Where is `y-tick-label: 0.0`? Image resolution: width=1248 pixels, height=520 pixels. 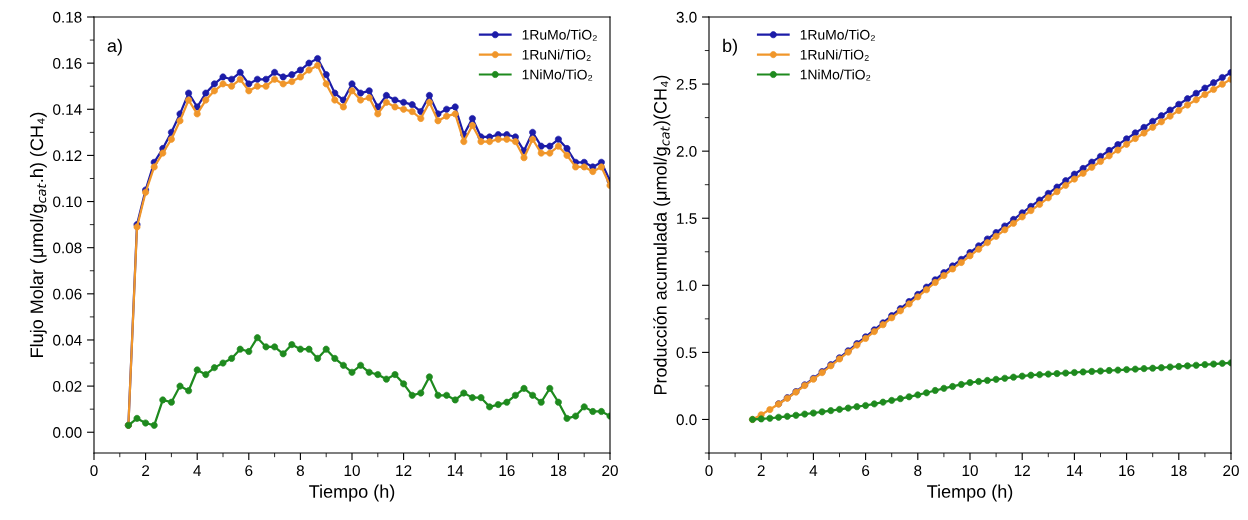
y-tick-label: 0.0 is located at coordinates (686, 420).